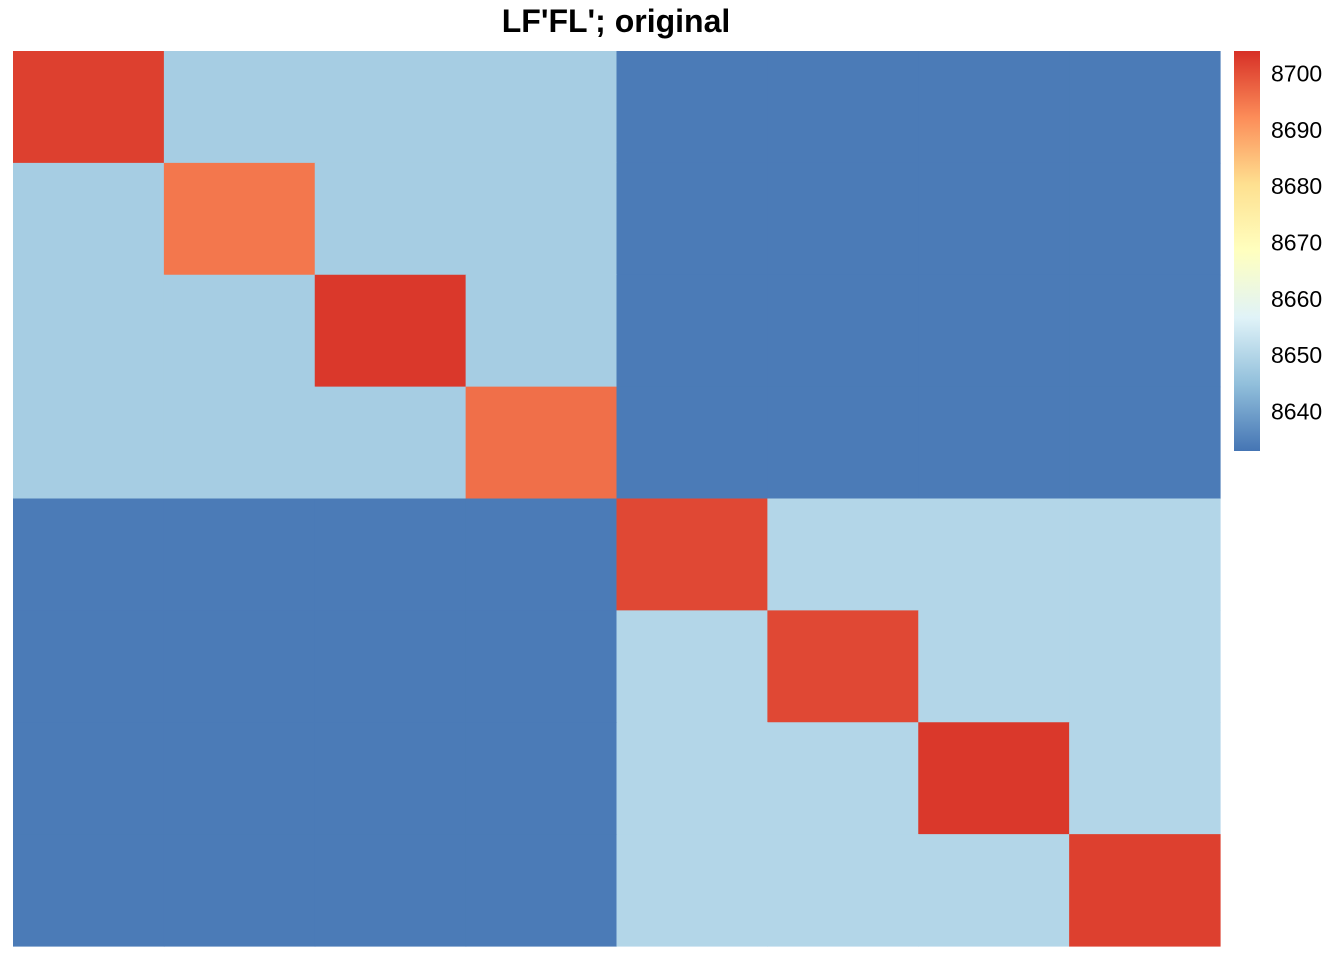  What do you see at coordinates (89, 331) in the screenshot?
I see `heatmap-cell-r3-c1` at bounding box center [89, 331].